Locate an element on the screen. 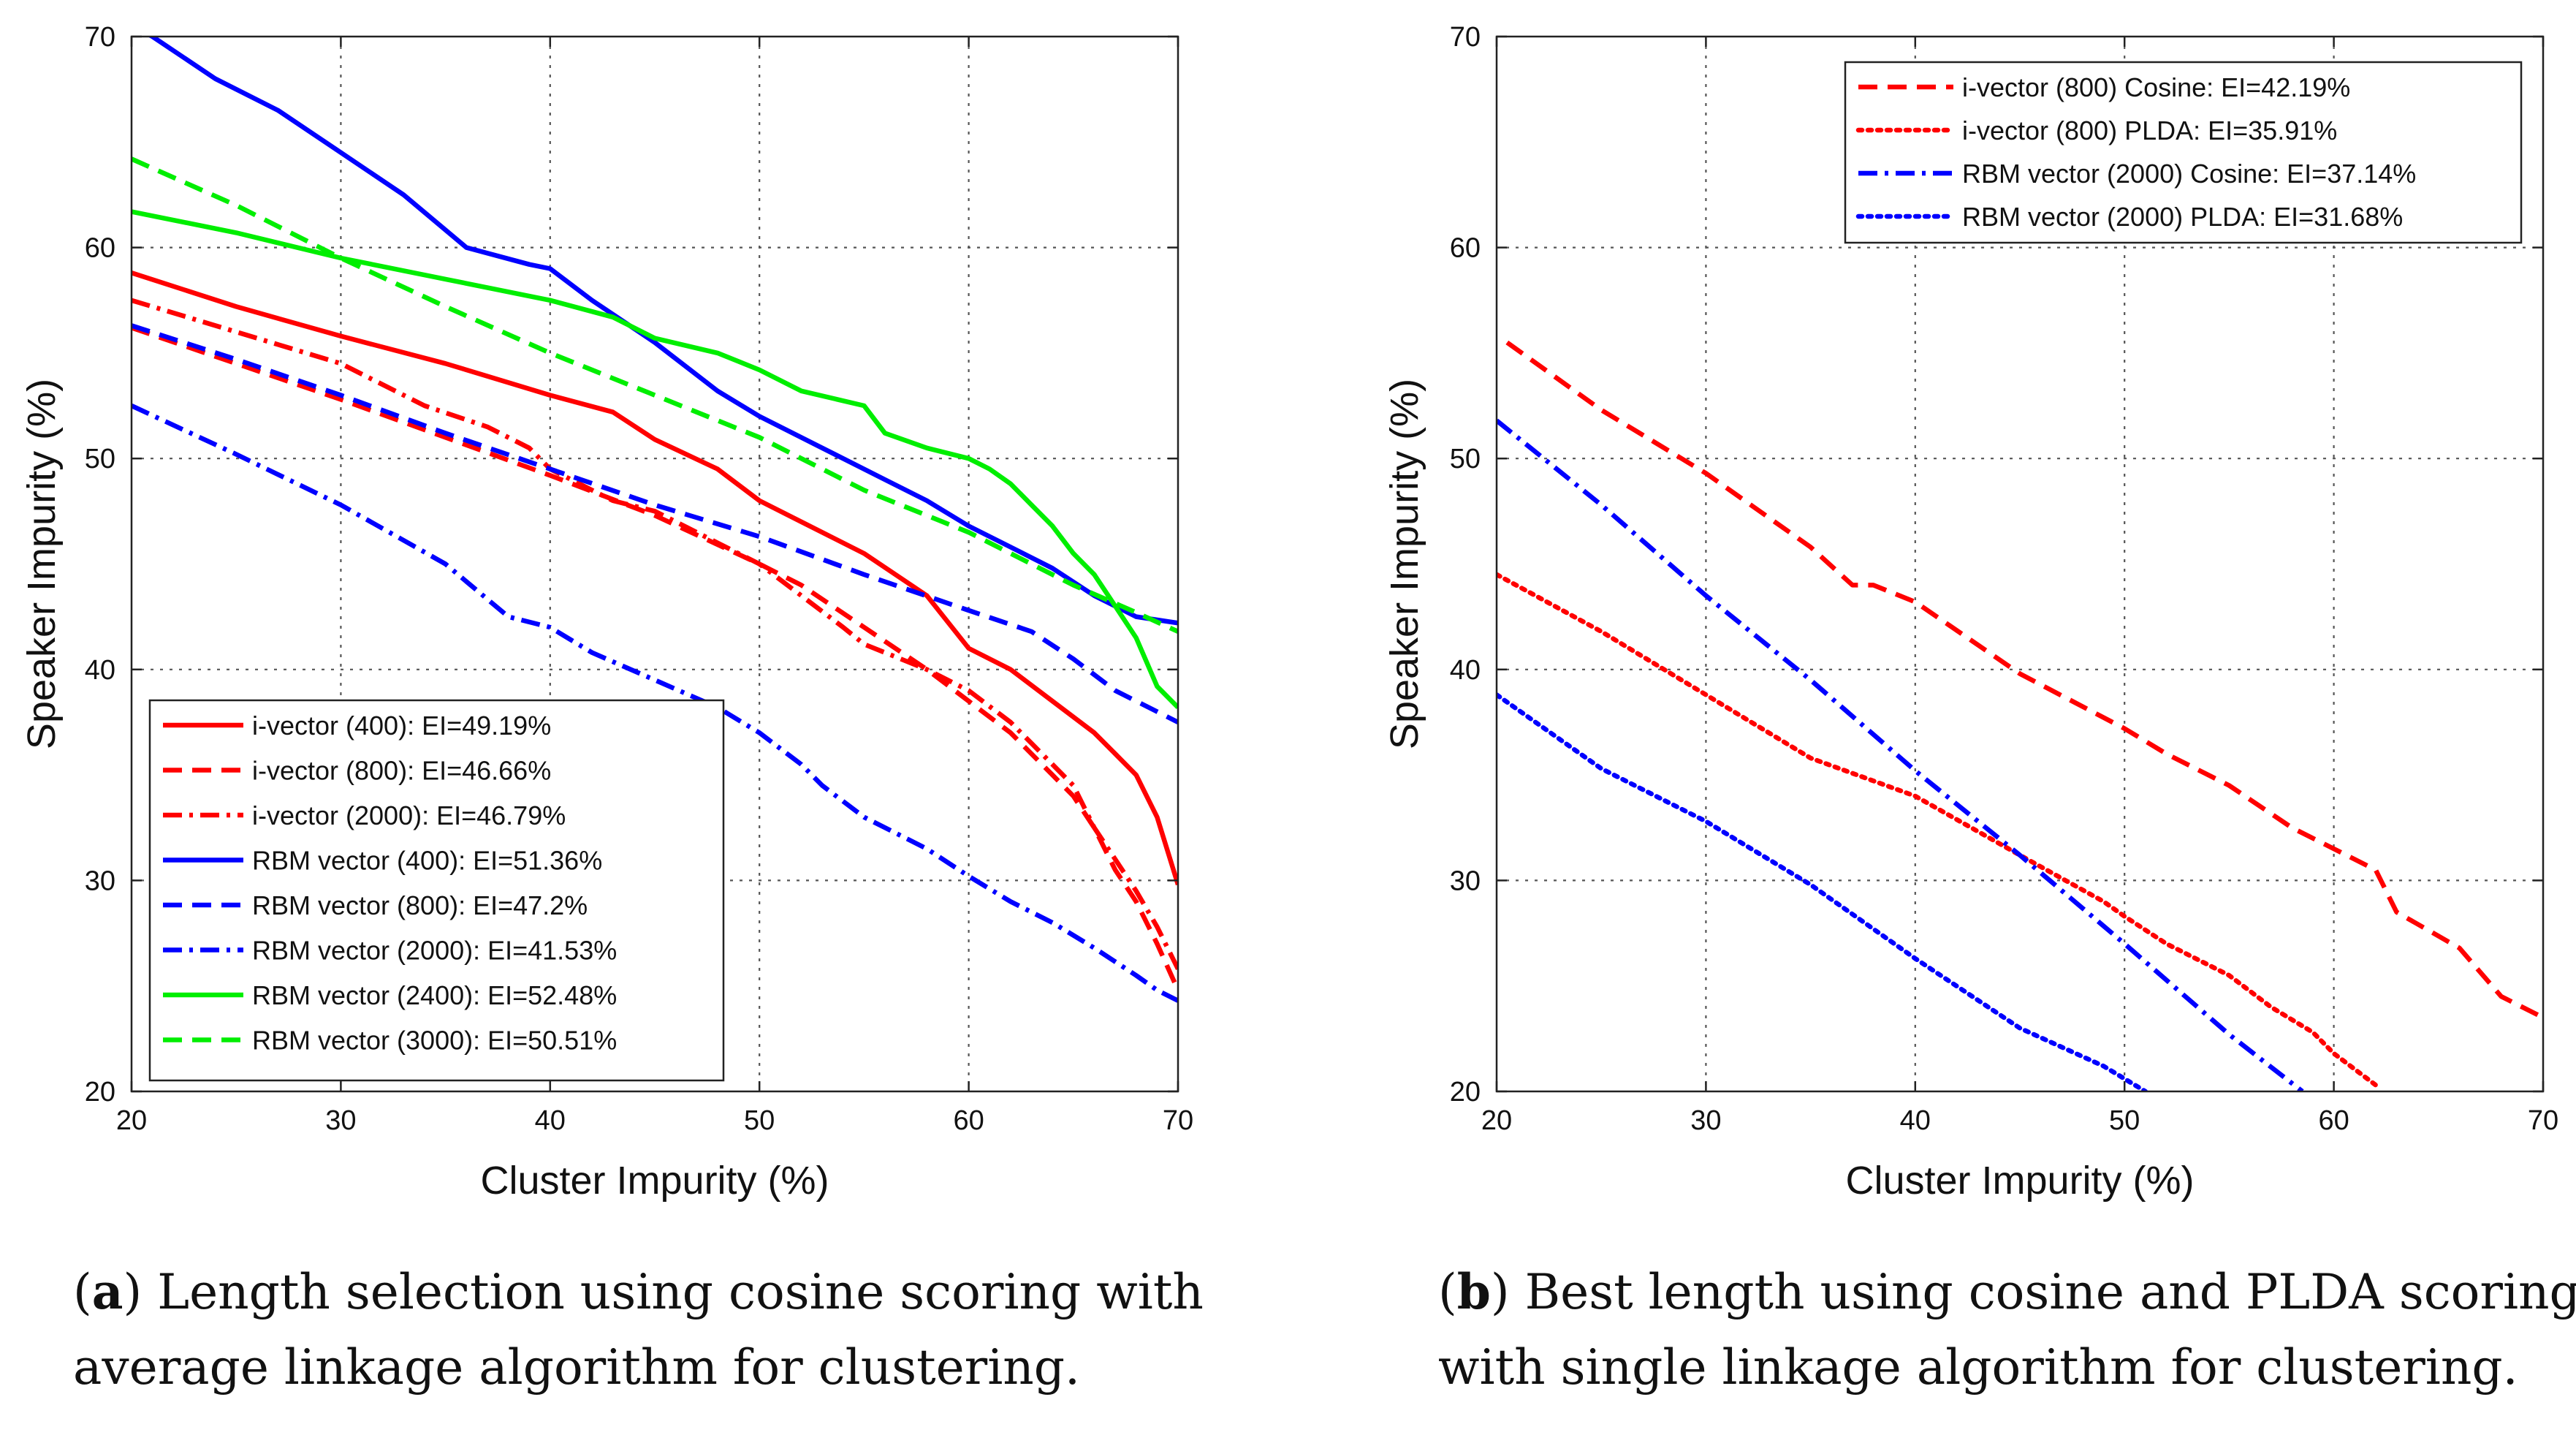 This screenshot has width=2576, height=1435. legend-entry-2: i-vector (2000): EI=46.79% is located at coordinates (409, 815).